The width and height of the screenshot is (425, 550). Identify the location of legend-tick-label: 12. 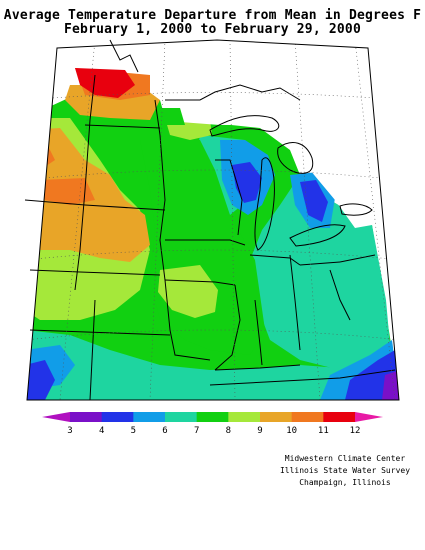
(355, 431).